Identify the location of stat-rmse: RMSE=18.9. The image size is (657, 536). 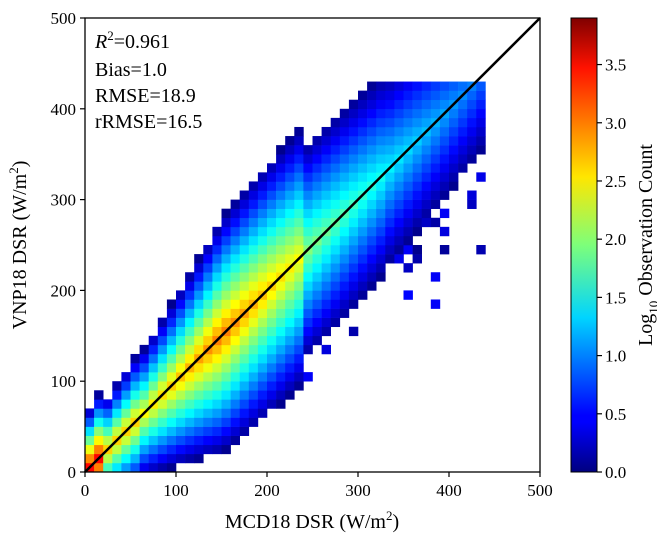
(145, 96).